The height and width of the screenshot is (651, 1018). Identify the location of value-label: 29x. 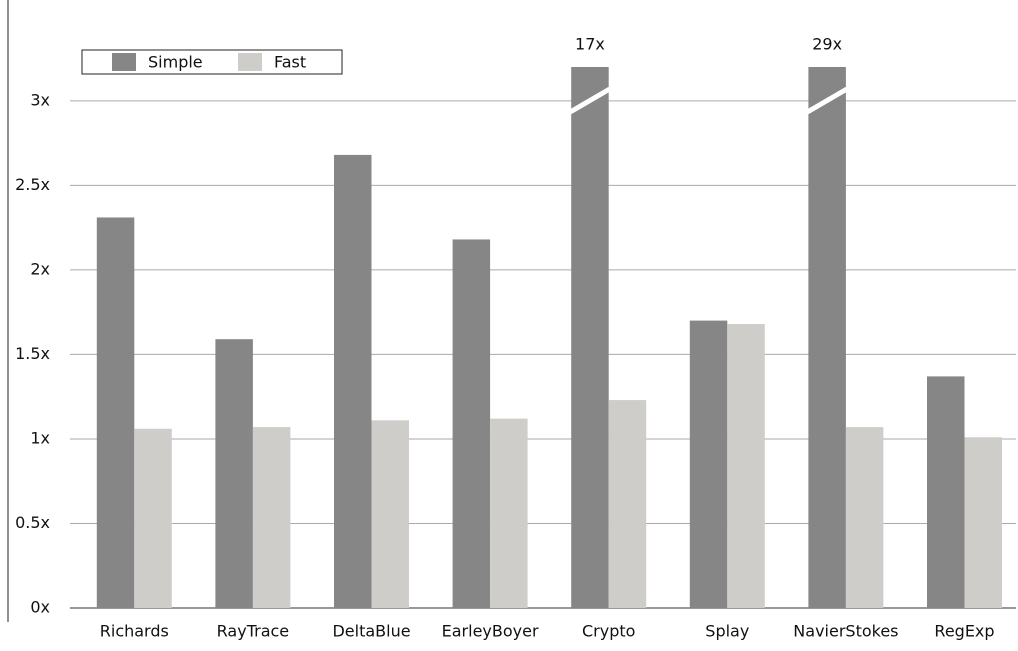
(827, 44).